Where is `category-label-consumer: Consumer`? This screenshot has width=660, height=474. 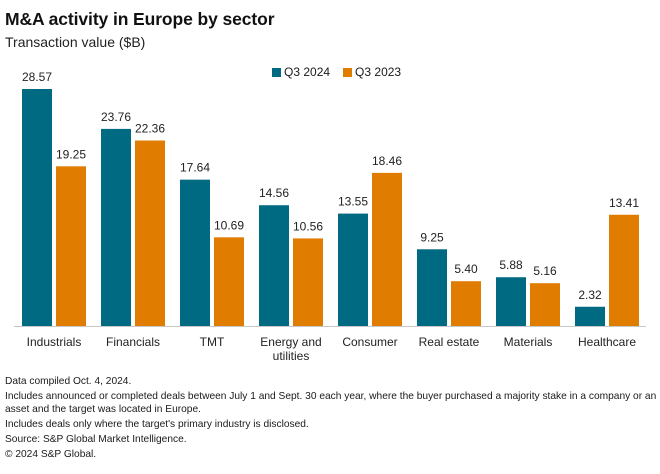 category-label-consumer: Consumer is located at coordinates (369, 342).